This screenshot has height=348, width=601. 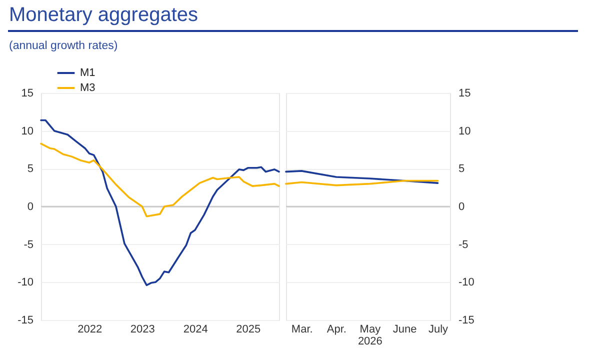 What do you see at coordinates (103, 15) in the screenshot?
I see `chart-title: Monetary aggregates` at bounding box center [103, 15].